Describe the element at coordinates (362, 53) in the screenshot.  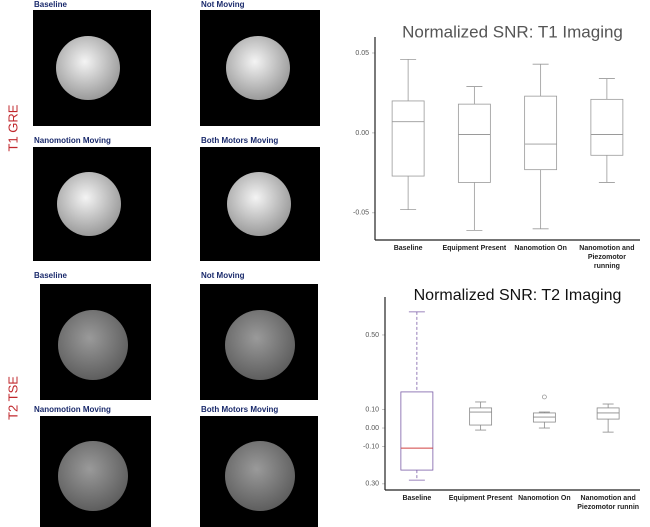
I see `y-tick-label: 0.05` at that location.